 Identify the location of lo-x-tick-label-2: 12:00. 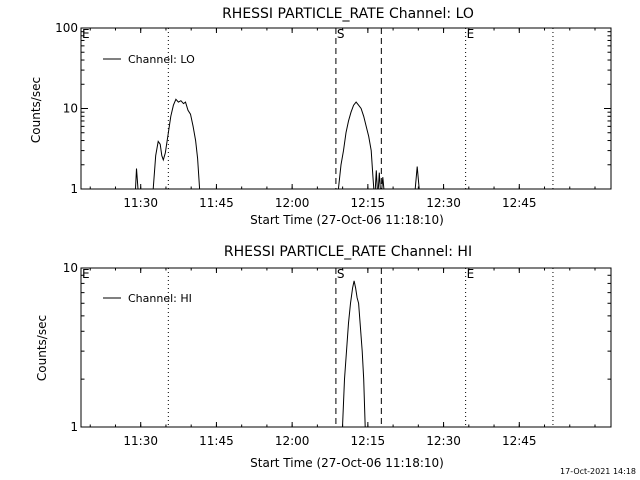
(292, 203).